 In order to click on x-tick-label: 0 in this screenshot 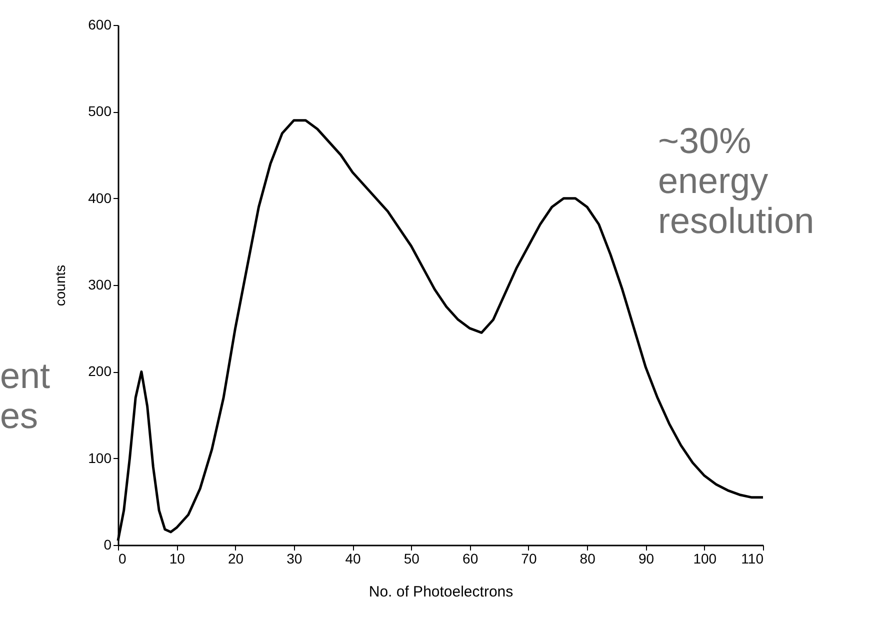, I will do `click(122, 558)`.